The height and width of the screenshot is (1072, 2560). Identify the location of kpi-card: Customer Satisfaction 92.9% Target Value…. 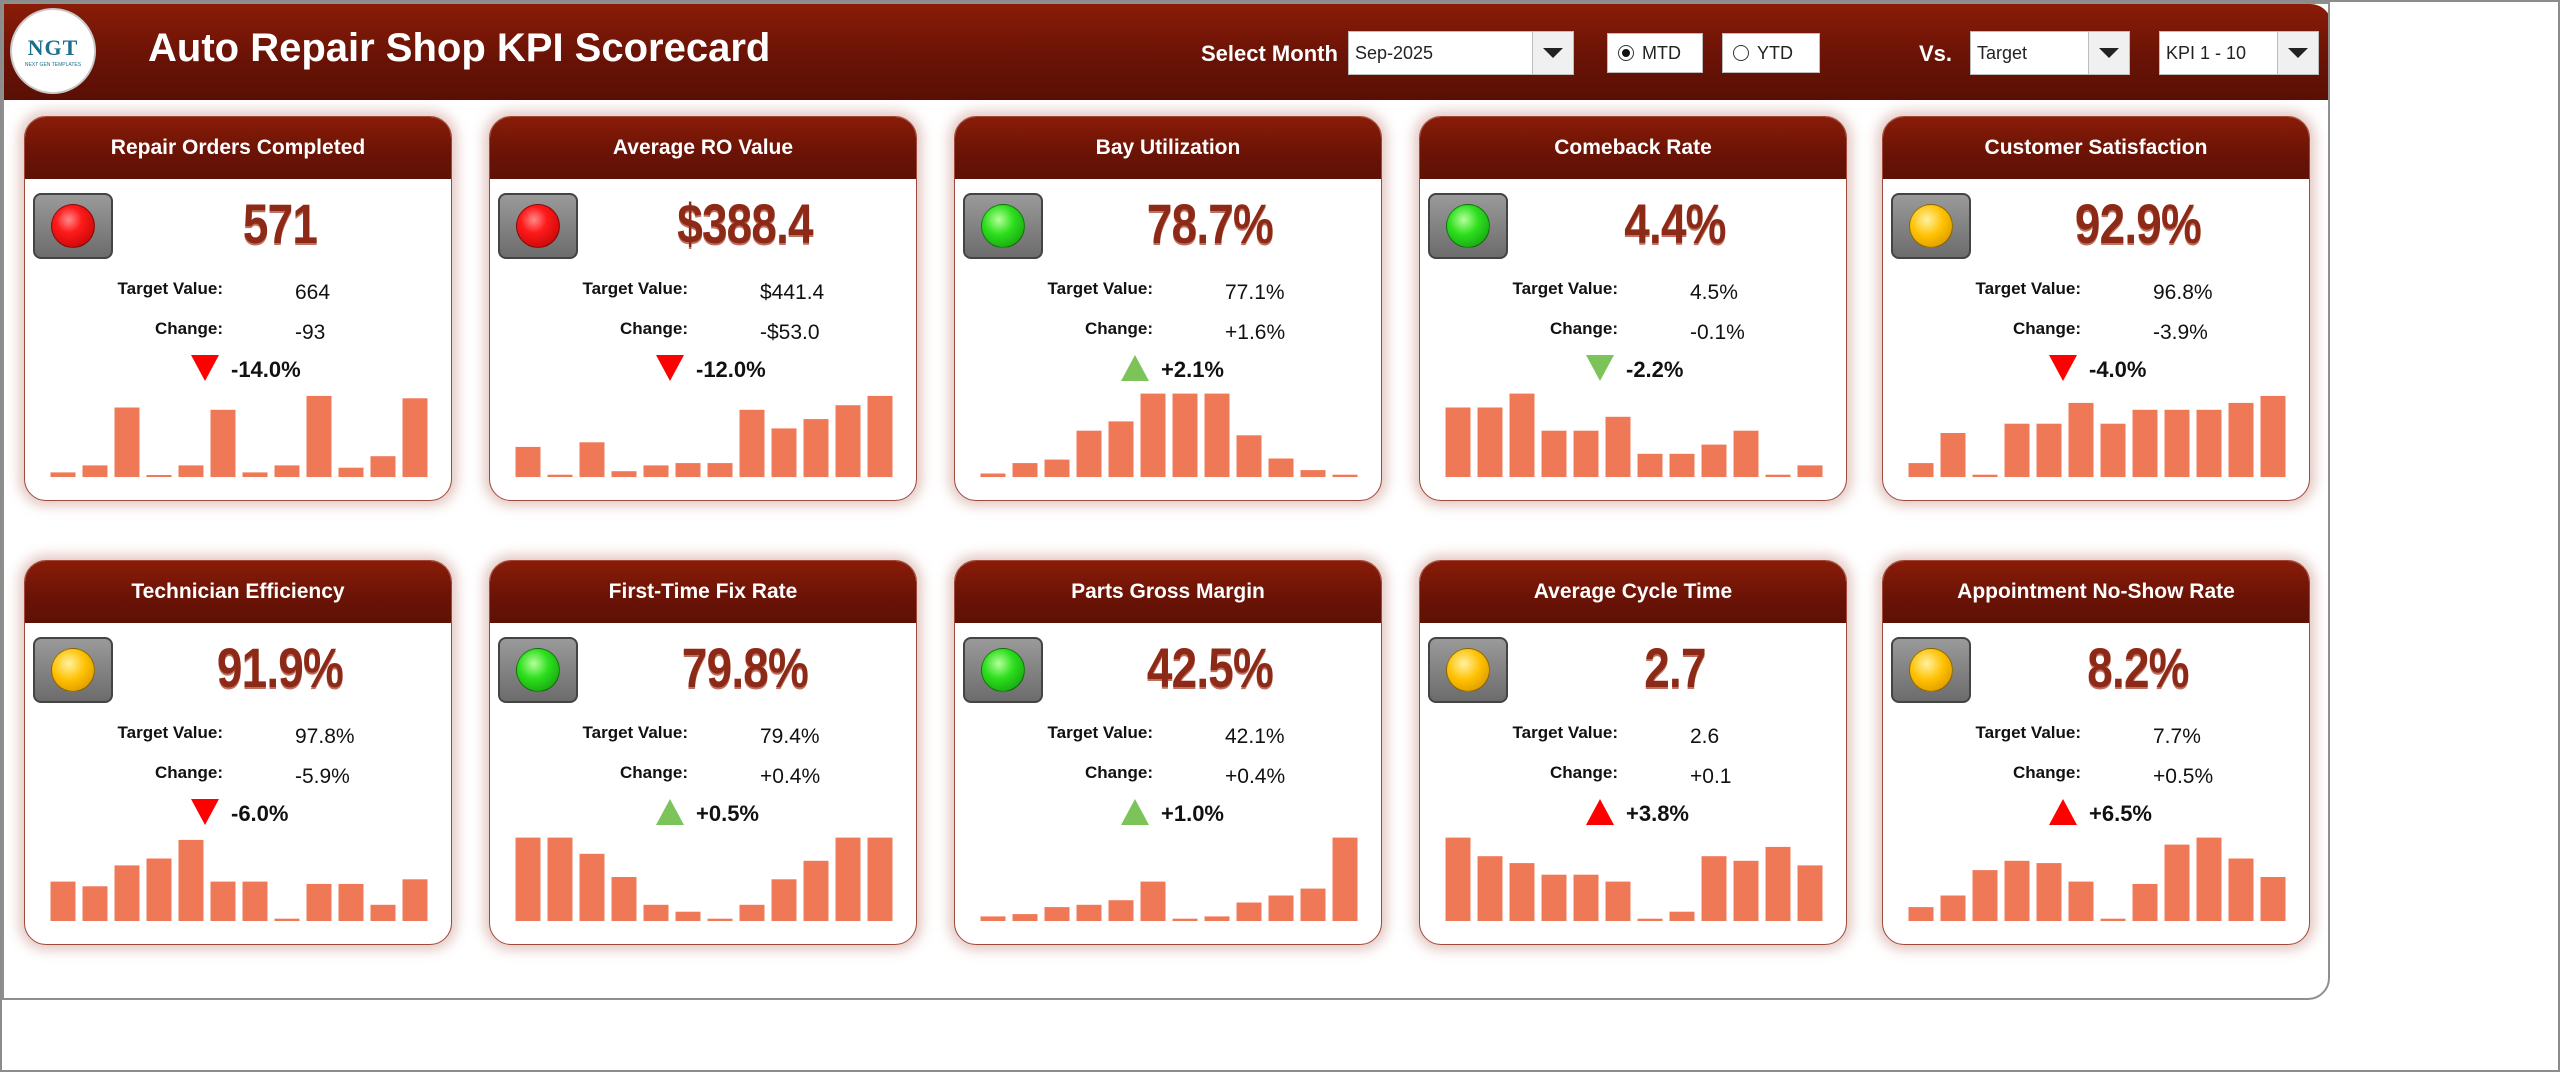
(2096, 308).